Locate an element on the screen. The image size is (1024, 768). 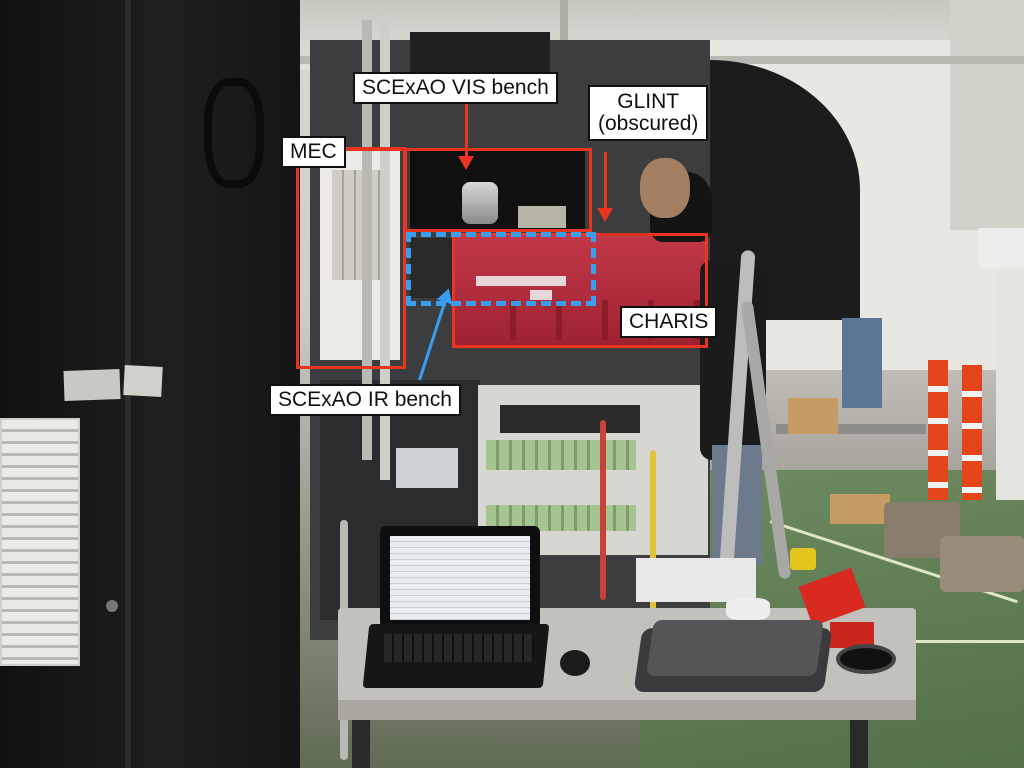
yellow-tape is located at coordinates (803, 559).